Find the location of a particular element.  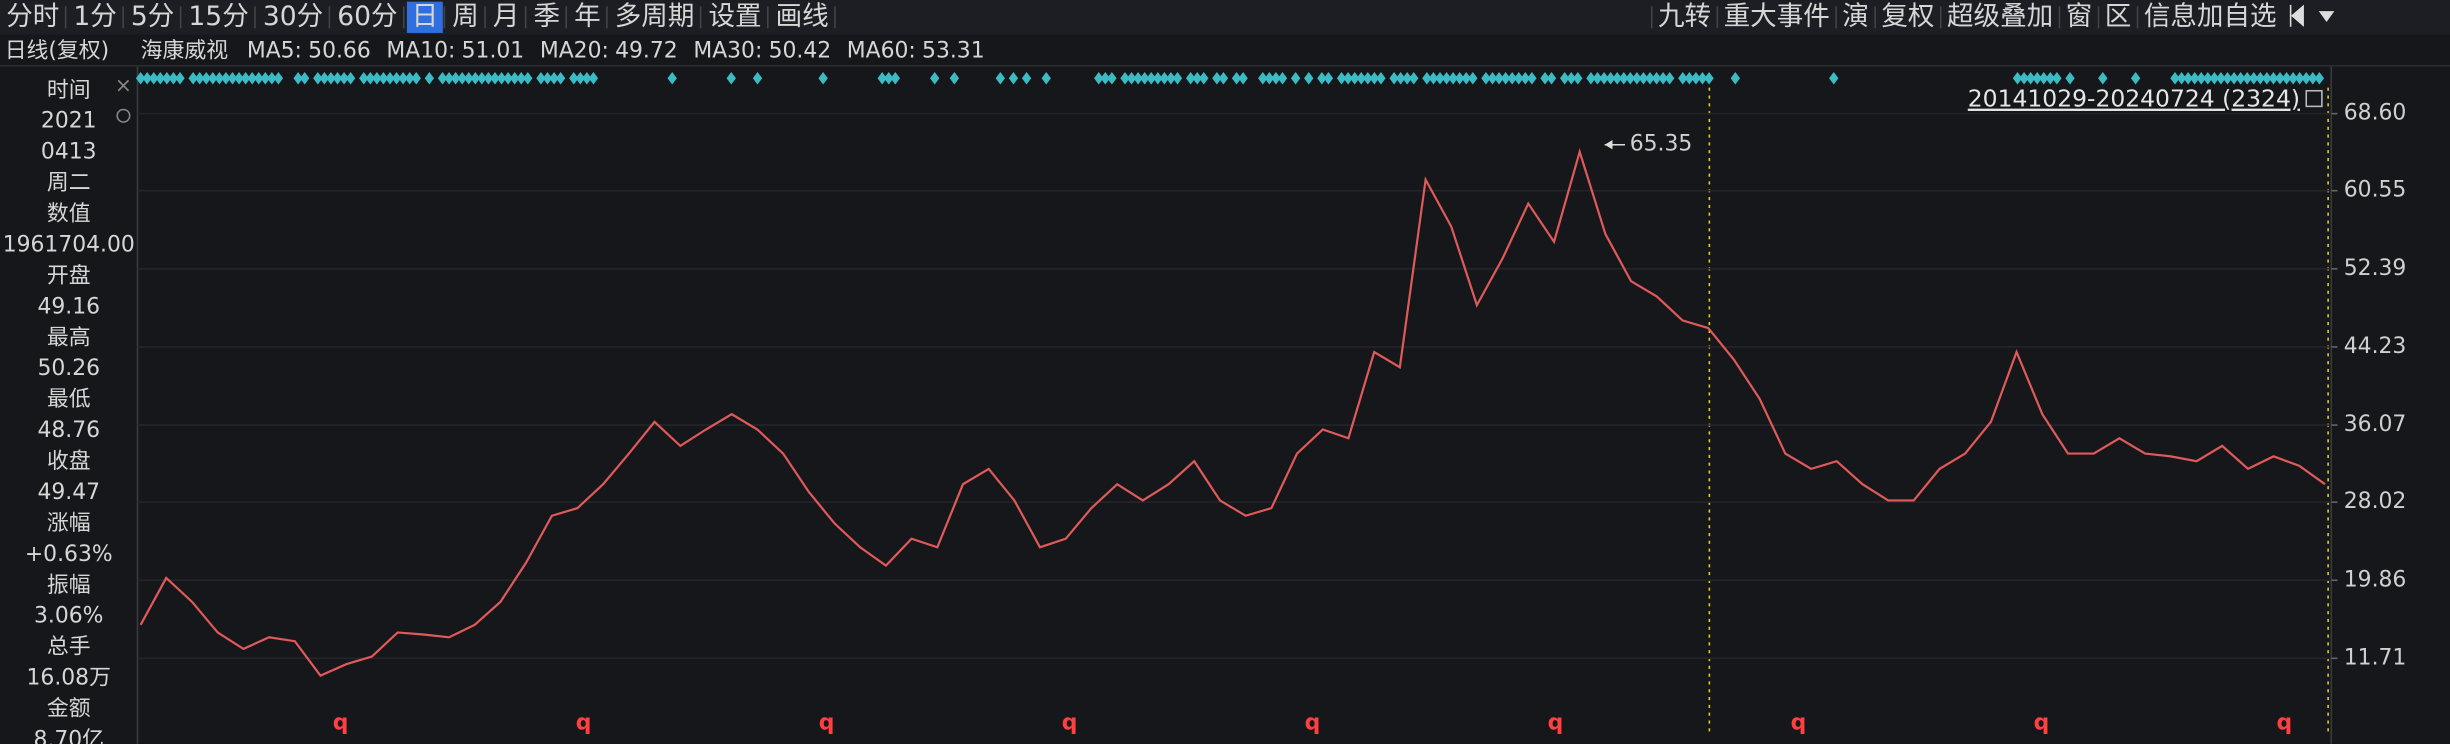

period-tab: 5分 is located at coordinates (152, 16).